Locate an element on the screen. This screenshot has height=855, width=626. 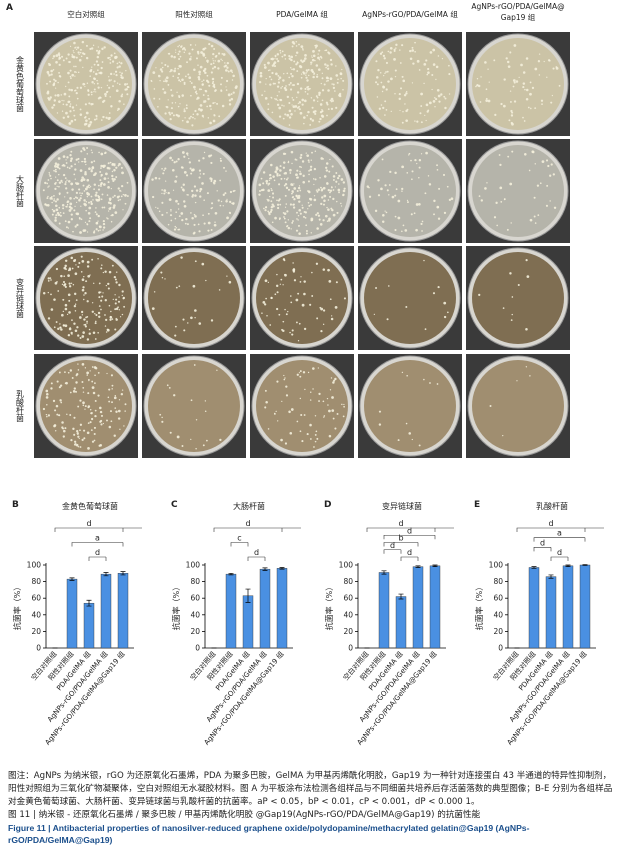
y-tick-label: 40 is located at coordinates (348, 614).